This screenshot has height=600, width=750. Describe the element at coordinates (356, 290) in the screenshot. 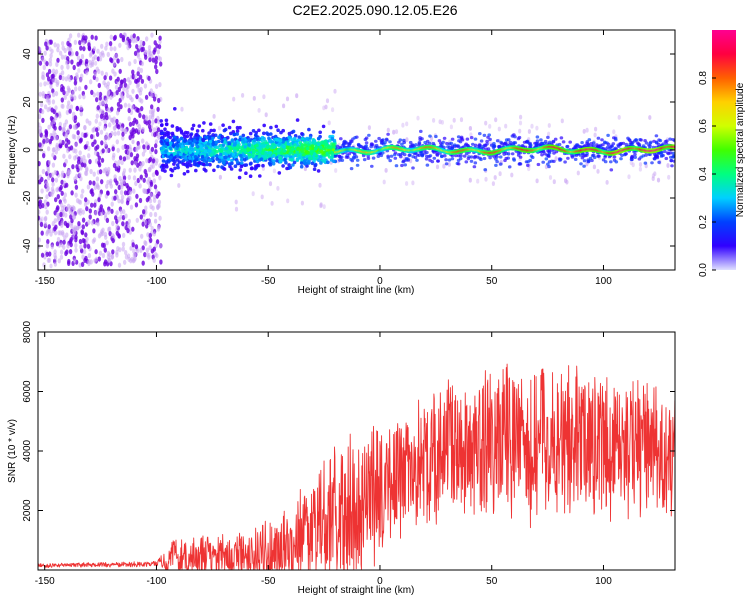

I see `spectrogram-x-label: Height of straight line (km)` at that location.